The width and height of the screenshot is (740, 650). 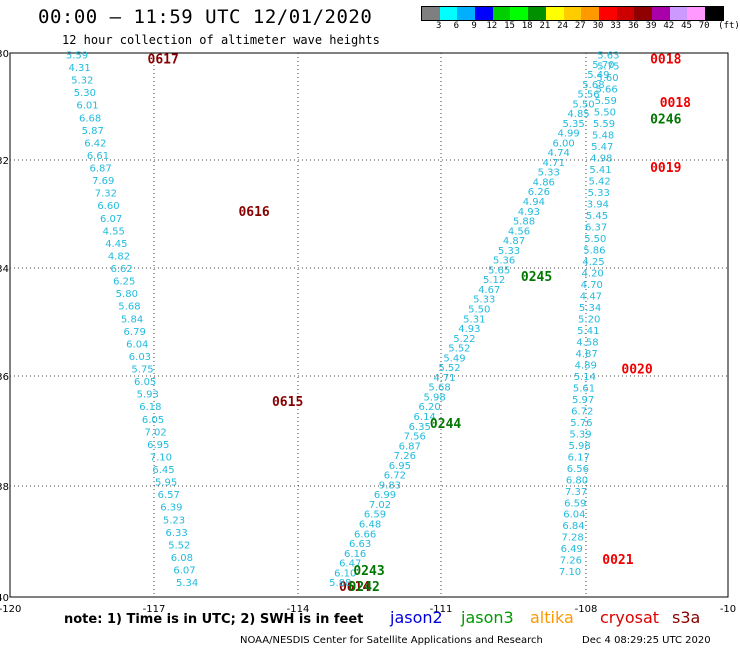 What do you see at coordinates (93, 131) in the screenshot?
I see `swh-value: 5.87` at bounding box center [93, 131].